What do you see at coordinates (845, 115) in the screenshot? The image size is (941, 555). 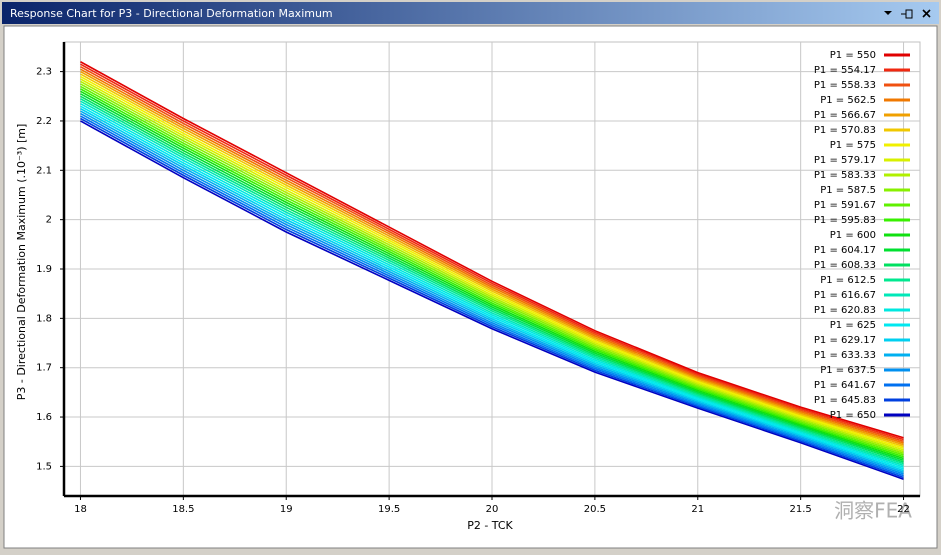 I see `legend-label: P1 = 566.67` at bounding box center [845, 115].